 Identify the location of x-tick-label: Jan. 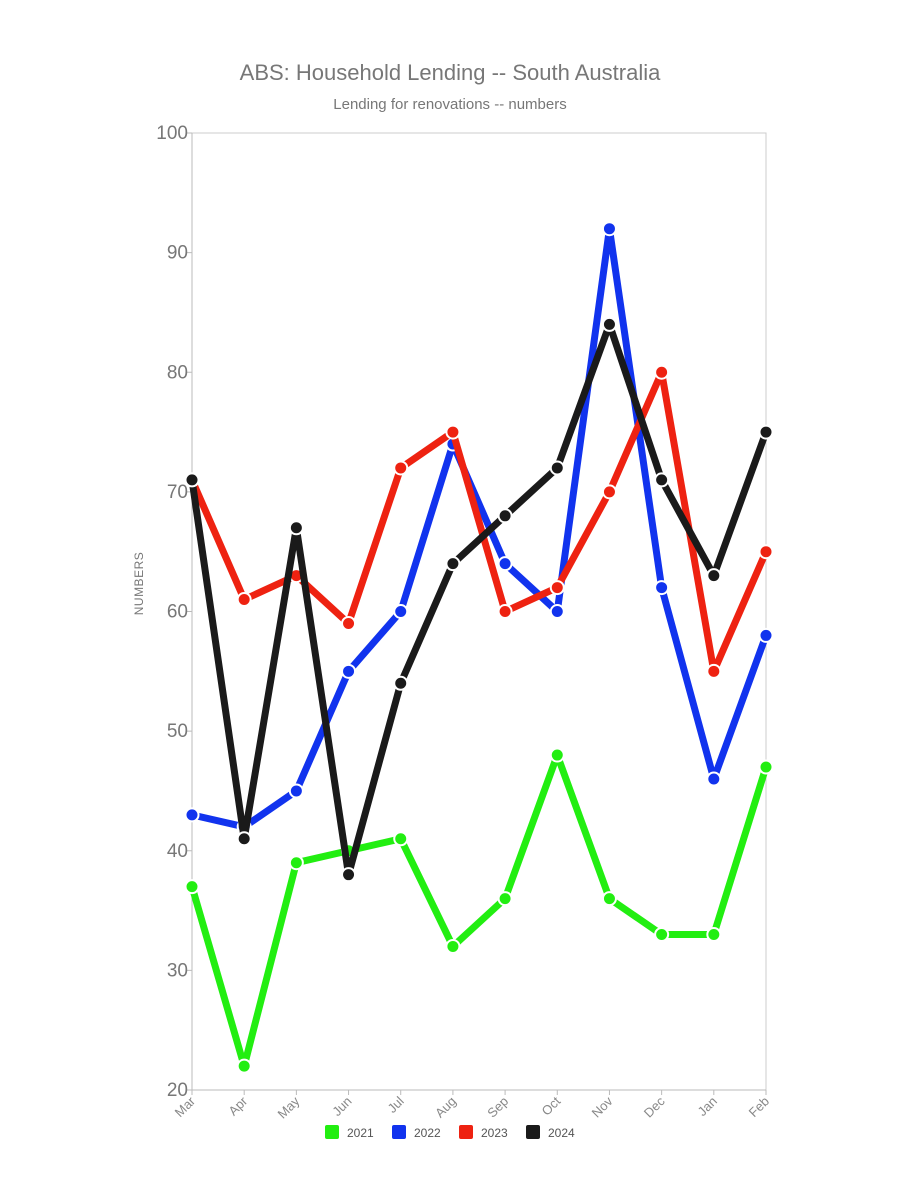
(707, 1106).